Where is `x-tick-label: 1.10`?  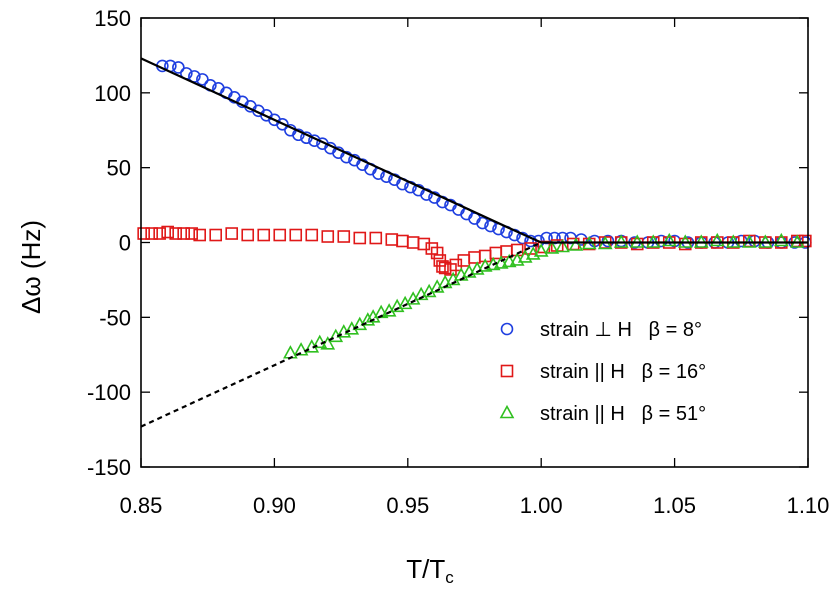 x-tick-label: 1.10 is located at coordinates (808, 505).